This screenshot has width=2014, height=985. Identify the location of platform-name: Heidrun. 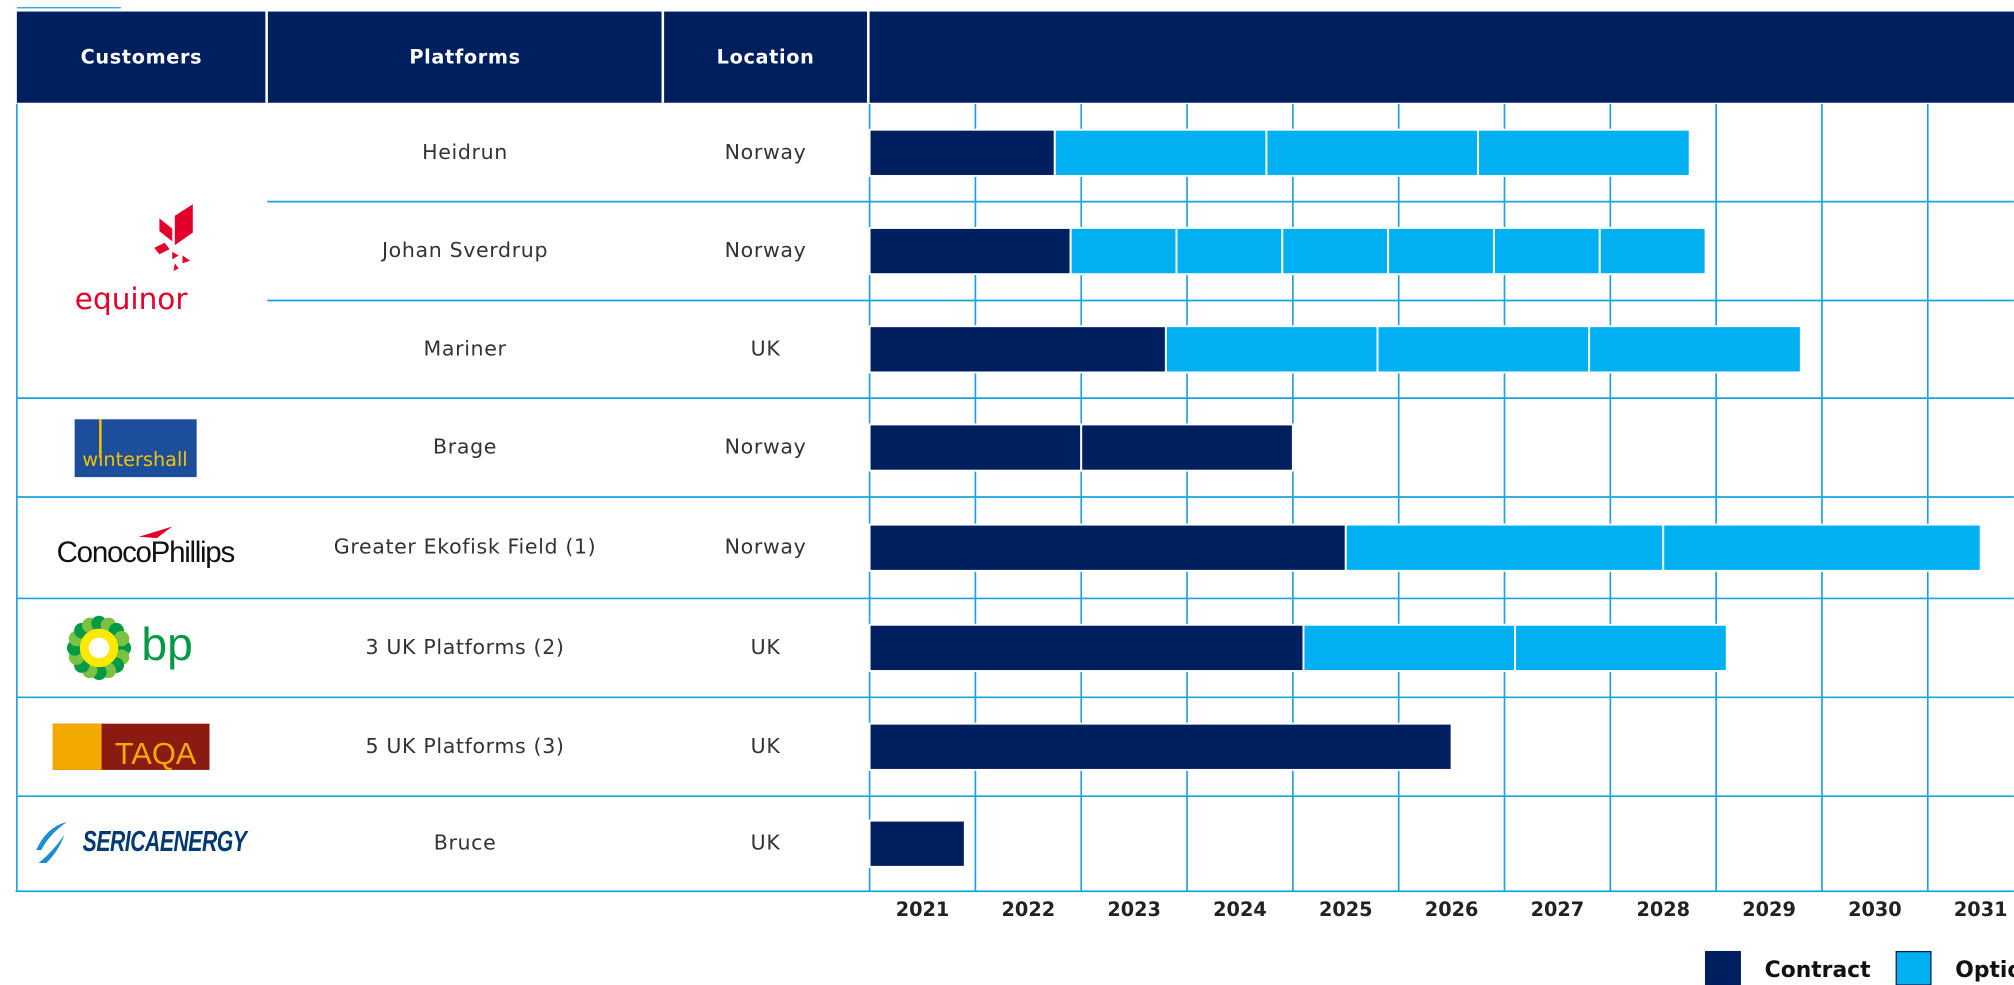
(465, 152).